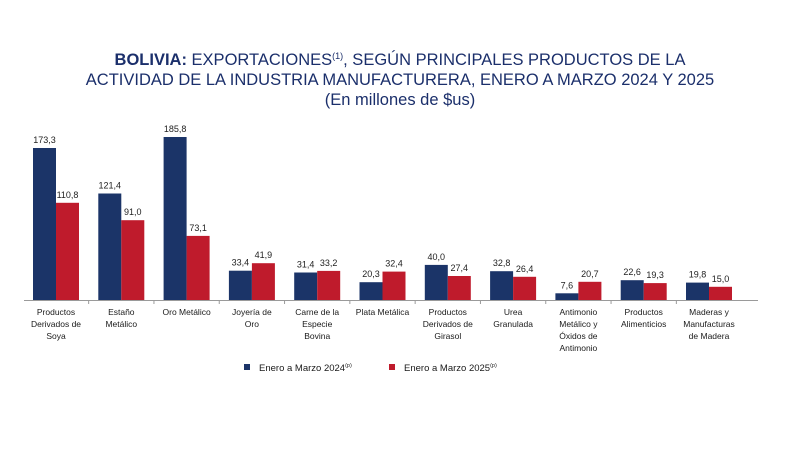 The image size is (800, 450). What do you see at coordinates (698, 275) in the screenshot?
I see `value-label-2024: 19,8` at bounding box center [698, 275].